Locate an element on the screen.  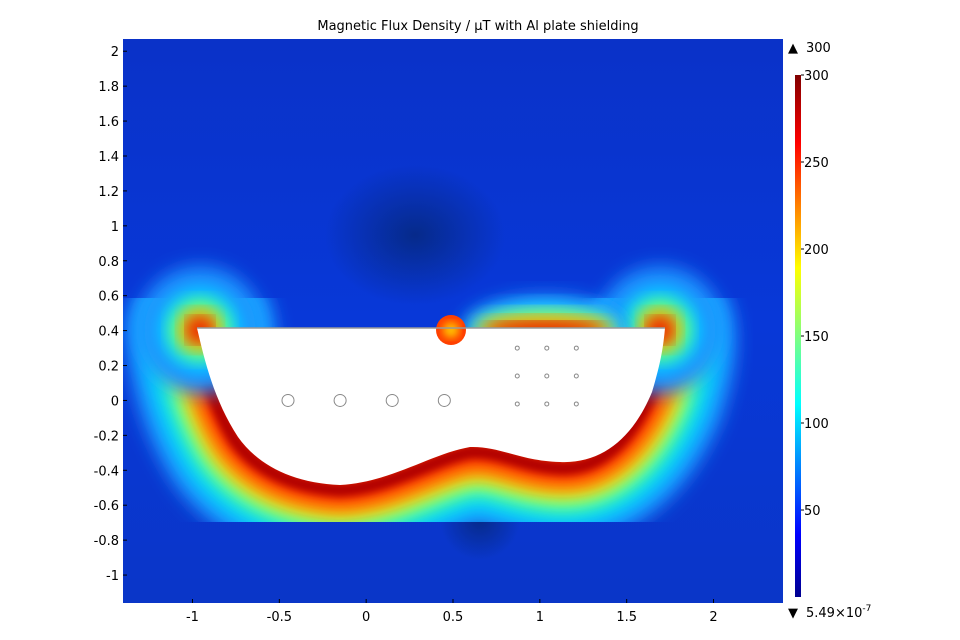
y-tick-label: 1.6 is located at coordinates (108, 122).